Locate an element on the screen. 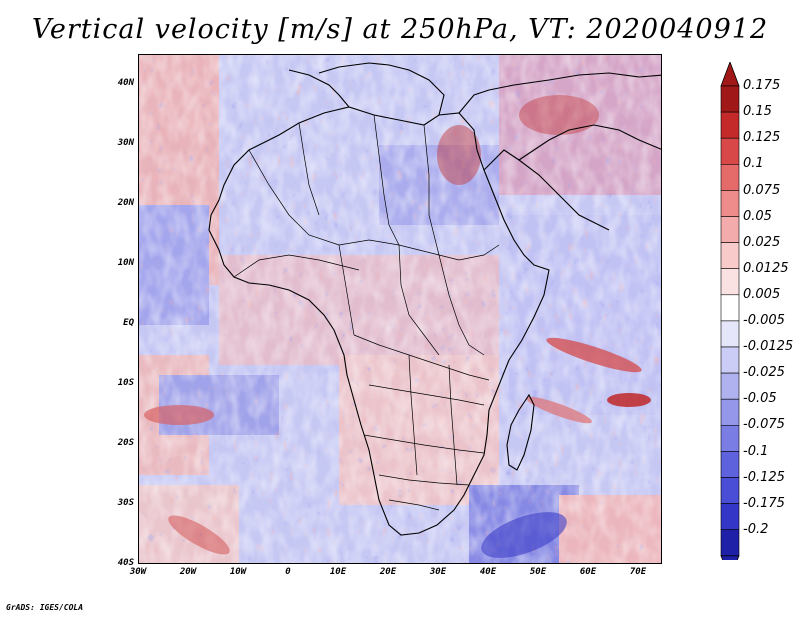 This screenshot has height=618, width=800. colorbar-label: -0.125 is located at coordinates (764, 477).